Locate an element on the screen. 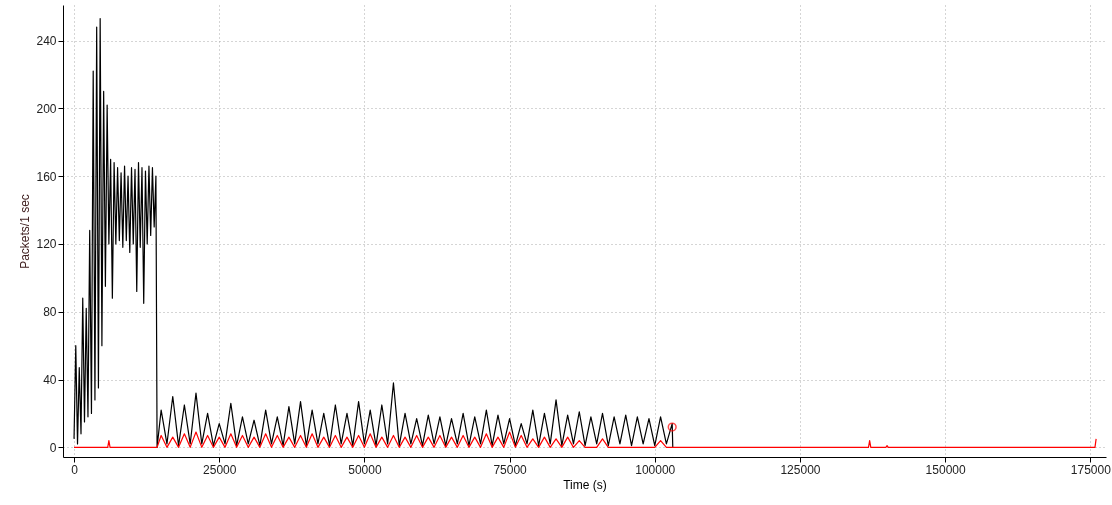 The image size is (1112, 505). y-tick-label: 200 is located at coordinates (46, 108).